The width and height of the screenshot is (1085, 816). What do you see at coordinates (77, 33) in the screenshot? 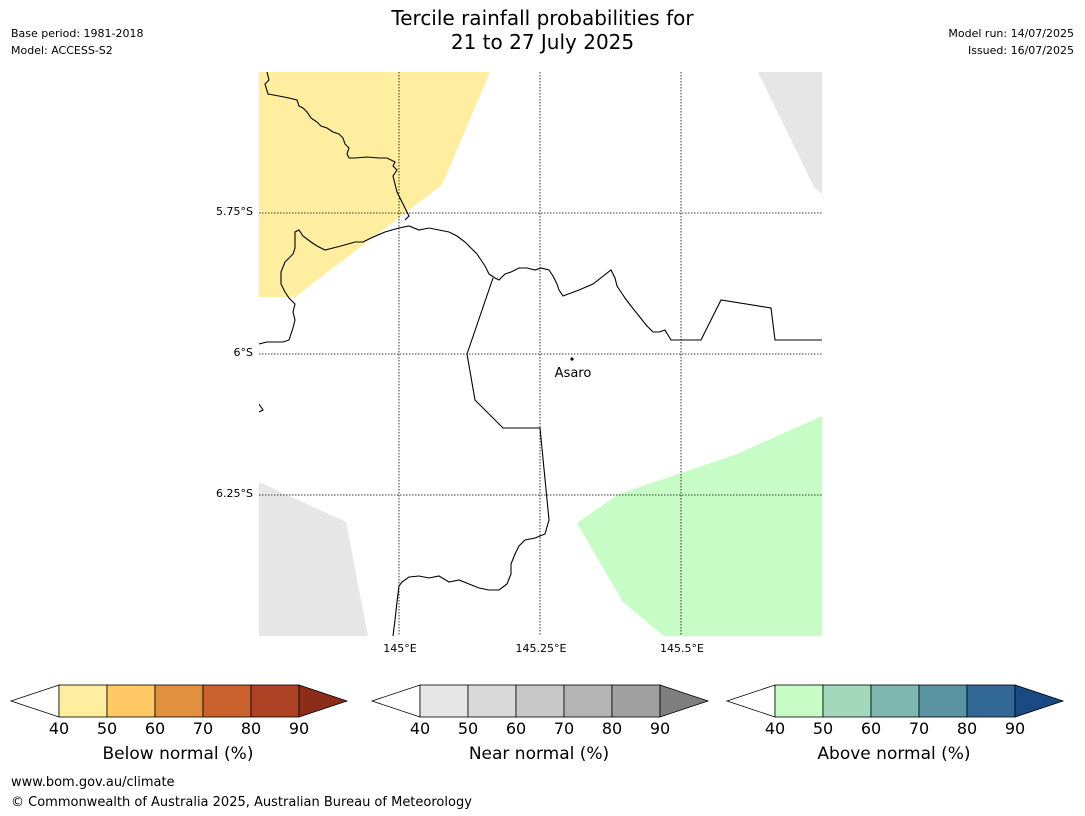
I see `base-period-text: Base period: 1981-2018` at bounding box center [77, 33].